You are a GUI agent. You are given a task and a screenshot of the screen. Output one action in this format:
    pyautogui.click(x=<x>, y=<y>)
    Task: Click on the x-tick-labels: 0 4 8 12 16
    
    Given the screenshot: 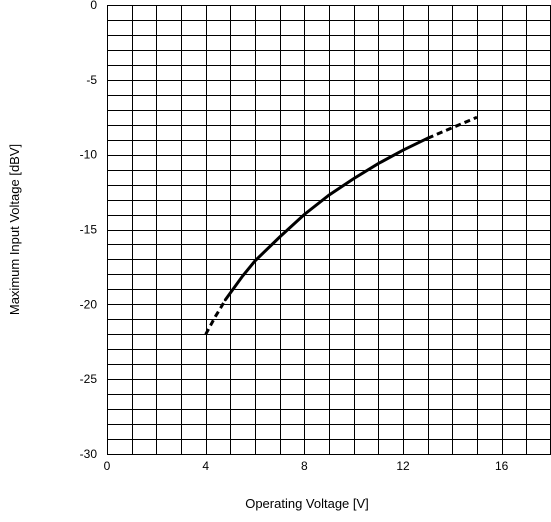 What is the action you would take?
    pyautogui.click(x=306, y=466)
    